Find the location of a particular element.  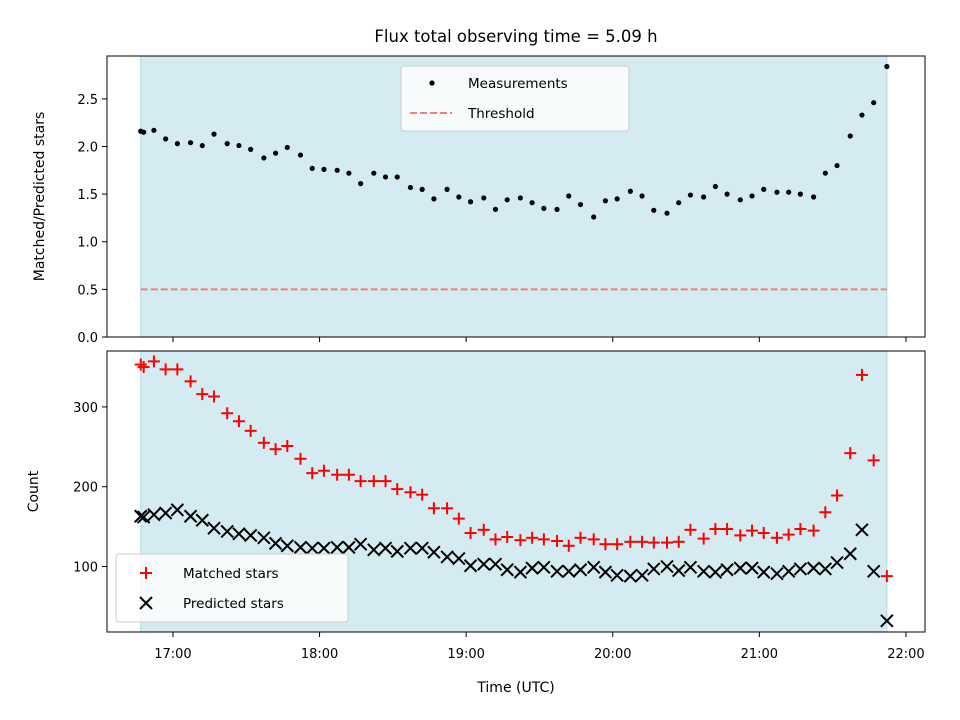

top-legend: Measurements Threshold is located at coordinates (515, 98).